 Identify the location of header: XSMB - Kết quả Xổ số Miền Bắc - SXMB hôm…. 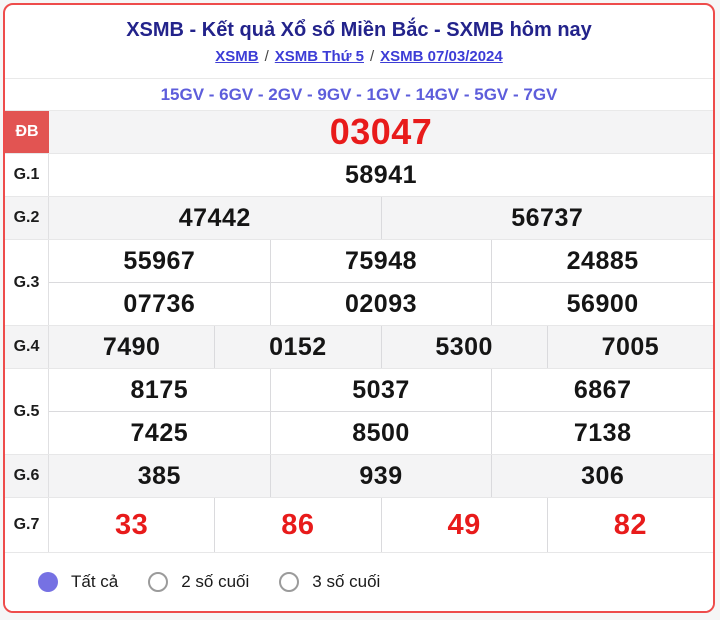
(359, 42).